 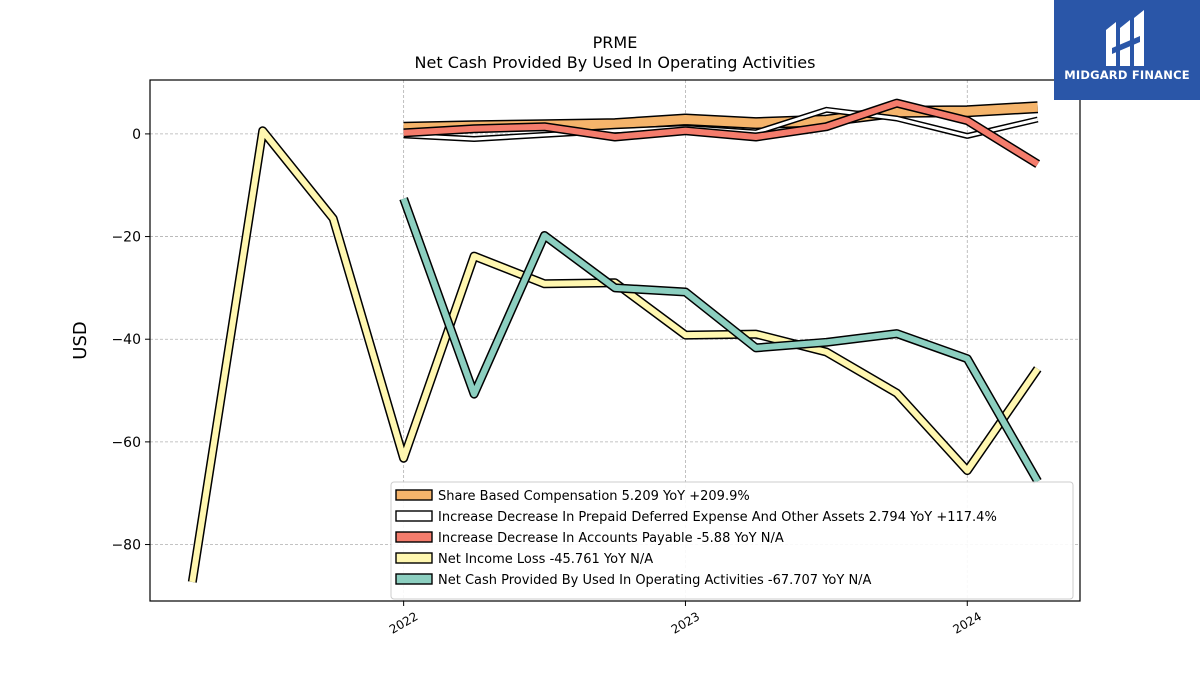 I want to click on legend-entry: Net Income Loss -45.761 YoY N/A, so click(x=545, y=559).